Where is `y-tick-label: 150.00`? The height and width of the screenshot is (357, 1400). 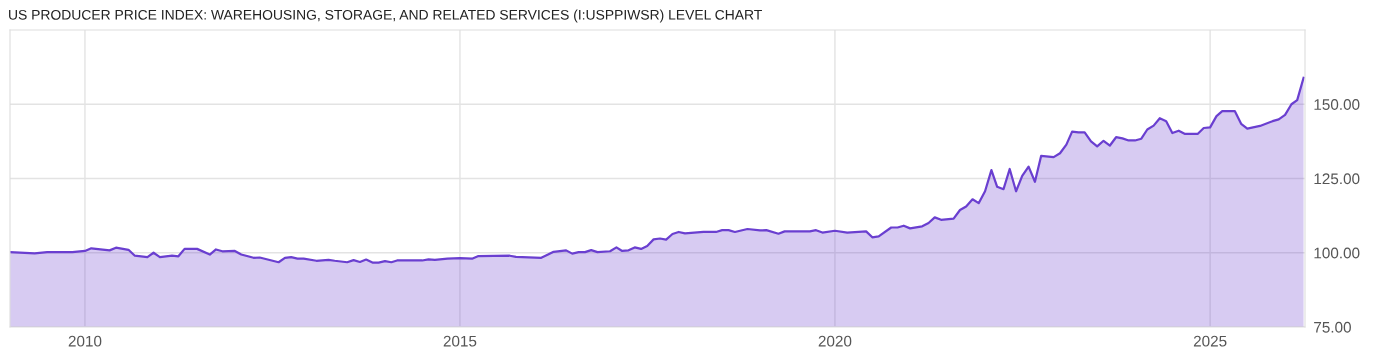 y-tick-label: 150.00 is located at coordinates (1337, 104).